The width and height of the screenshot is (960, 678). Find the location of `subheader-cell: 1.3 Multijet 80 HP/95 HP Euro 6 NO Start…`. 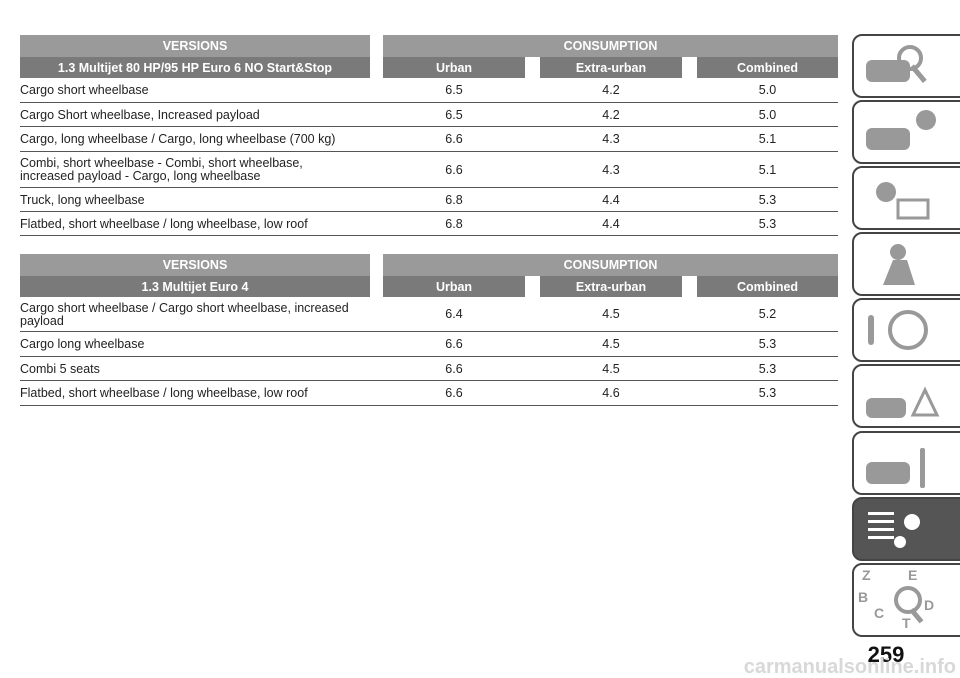

subheader-cell: 1.3 Multijet 80 HP/95 HP Euro 6 NO Start… is located at coordinates (195, 67).